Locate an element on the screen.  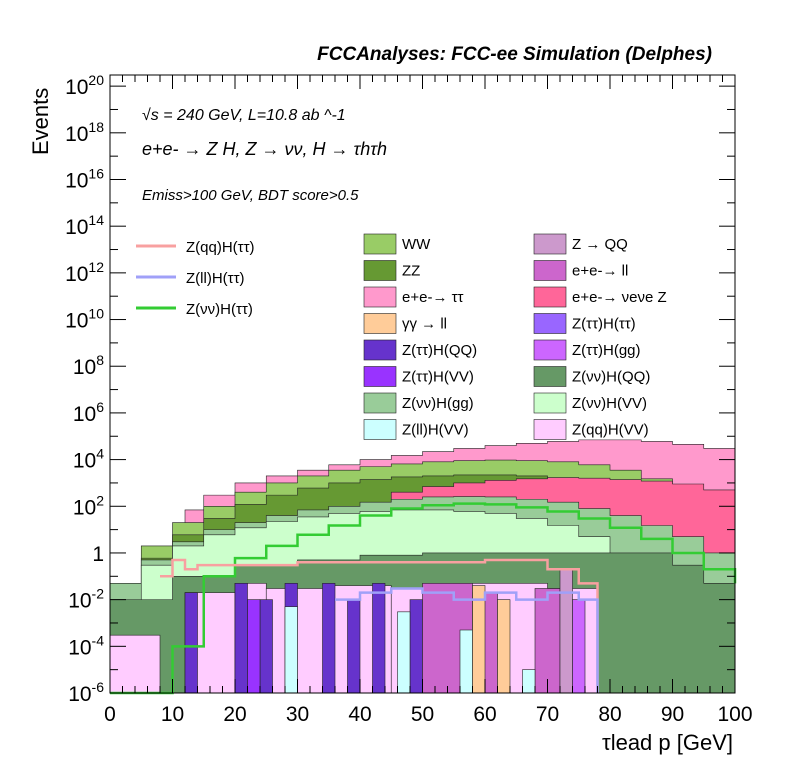
legend-fill-label-0: WW is located at coordinates (416, 244).